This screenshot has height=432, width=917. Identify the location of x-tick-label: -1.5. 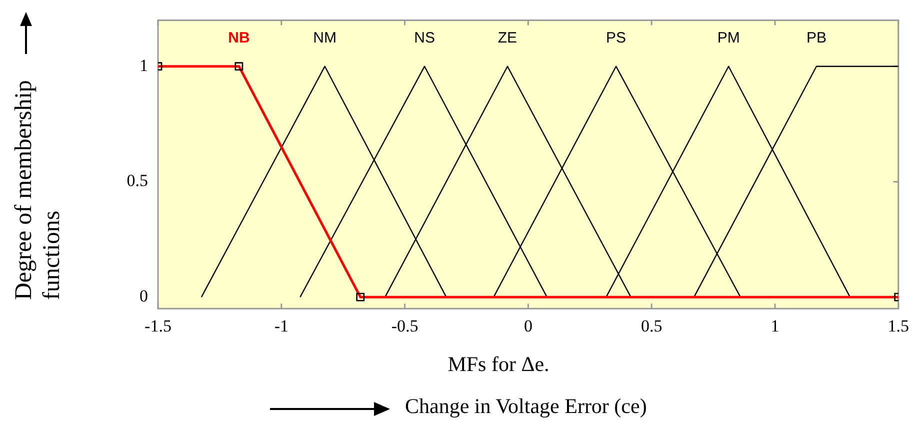
(158, 326).